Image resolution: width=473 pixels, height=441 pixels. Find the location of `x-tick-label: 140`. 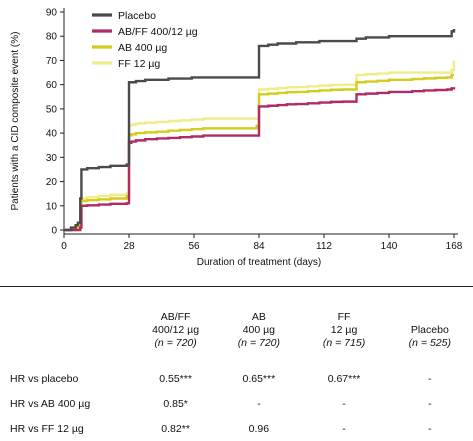

x-tick-label: 140 is located at coordinates (389, 246).